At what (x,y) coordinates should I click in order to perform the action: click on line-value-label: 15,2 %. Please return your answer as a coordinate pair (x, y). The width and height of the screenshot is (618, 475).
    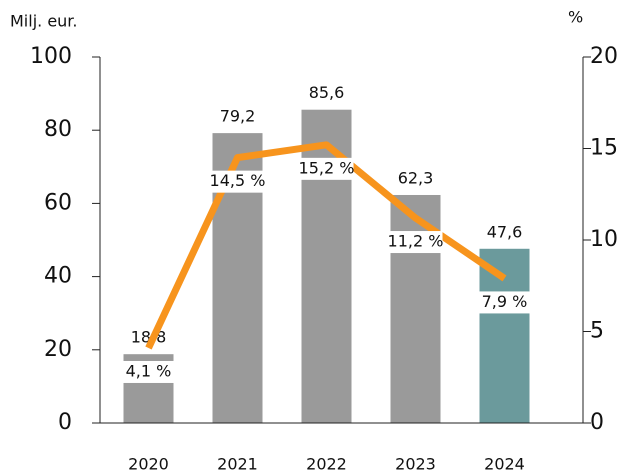
    Looking at the image, I should click on (327, 167).